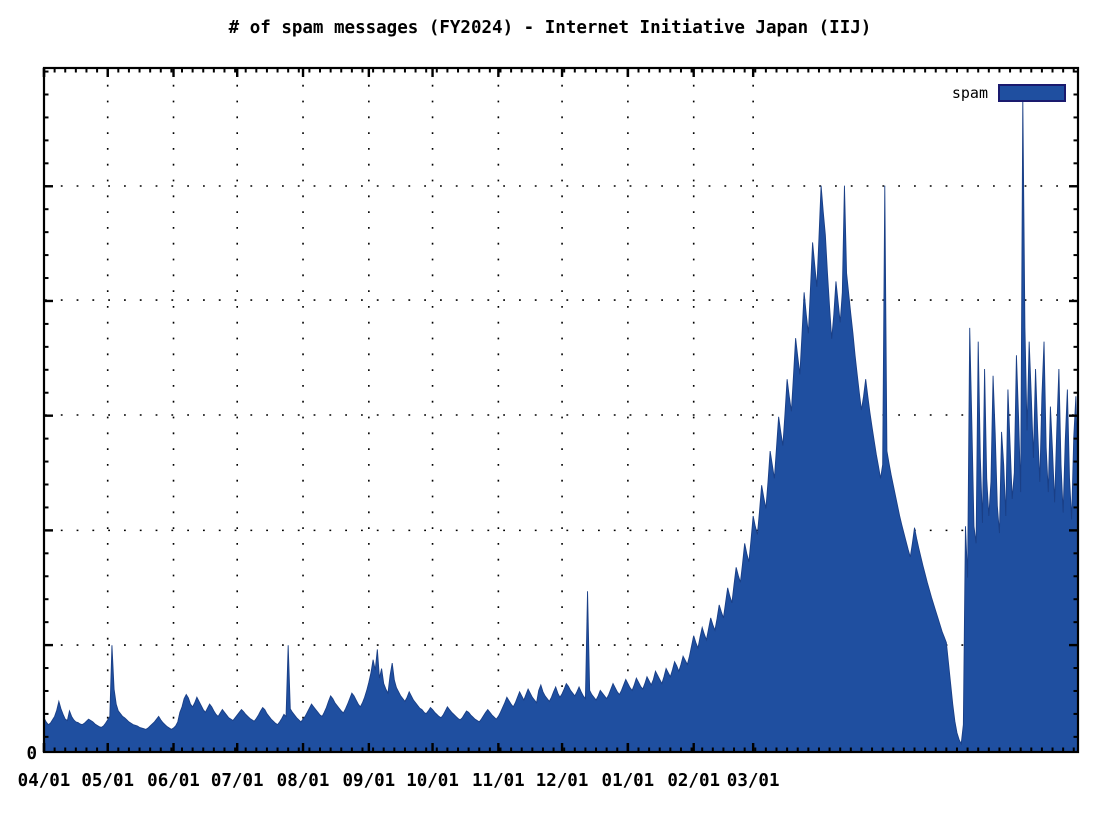 The image size is (1100, 813). What do you see at coordinates (237, 781) in the screenshot?
I see `x-axis-tick-label: 07/01` at bounding box center [237, 781].